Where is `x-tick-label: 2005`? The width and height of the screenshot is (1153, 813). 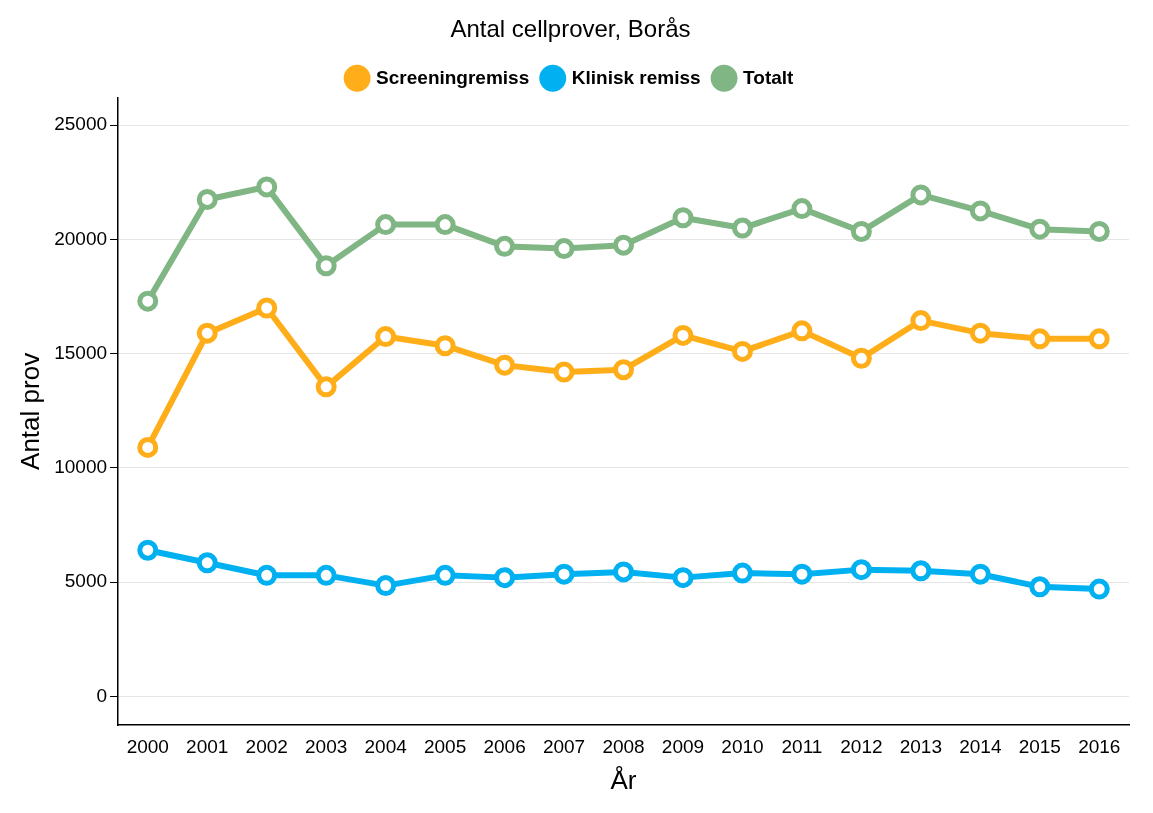 x-tick-label: 2005 is located at coordinates (445, 746).